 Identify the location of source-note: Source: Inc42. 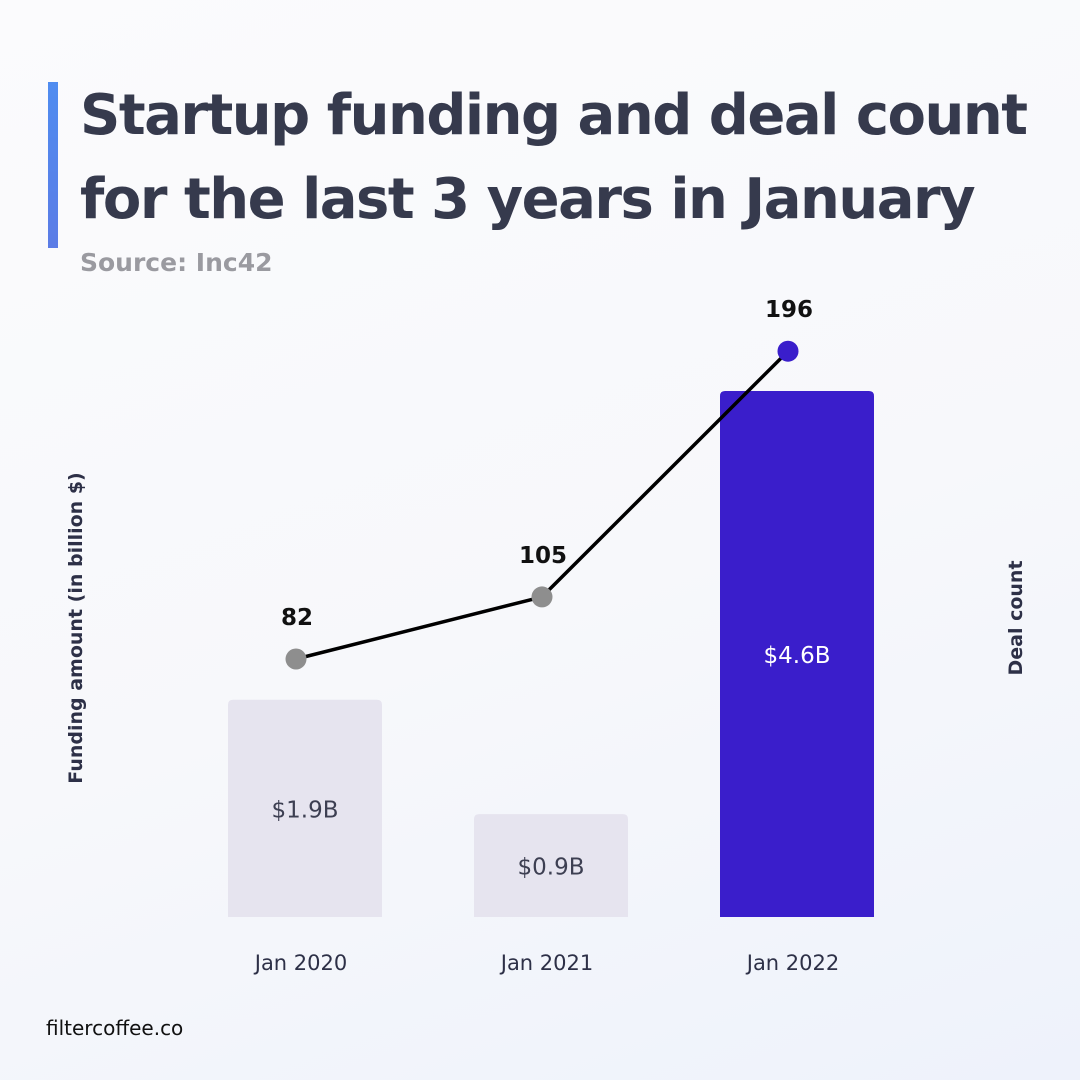
(176, 262).